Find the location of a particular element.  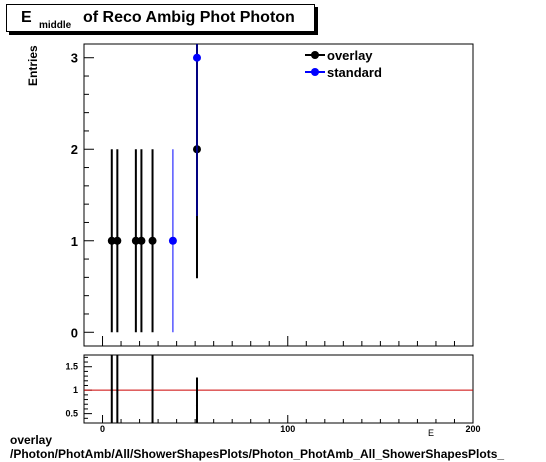

series-standard is located at coordinates (184, 188).